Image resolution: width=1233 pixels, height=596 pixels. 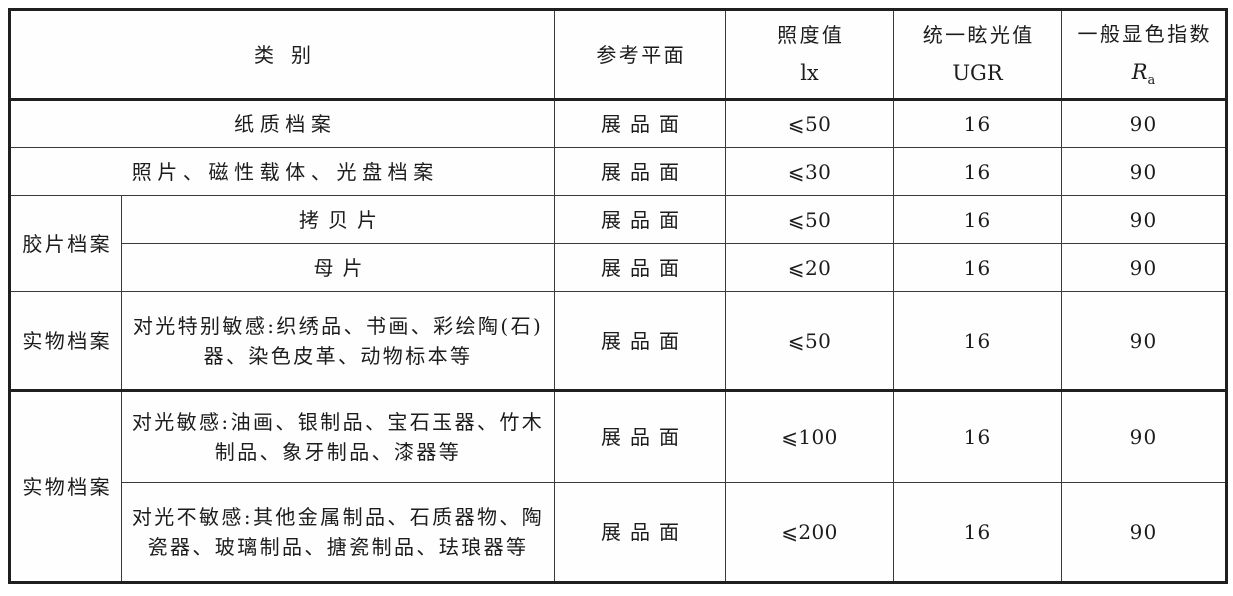 What do you see at coordinates (338, 267) in the screenshot?
I see `category-cell: 母片` at bounding box center [338, 267].